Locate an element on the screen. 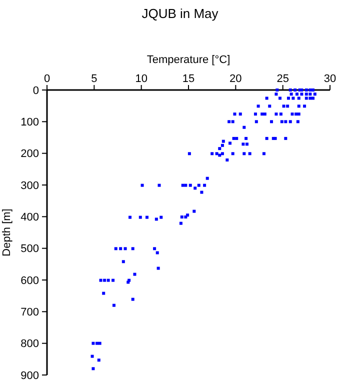  x-tick-label: 5 is located at coordinates (94, 79).